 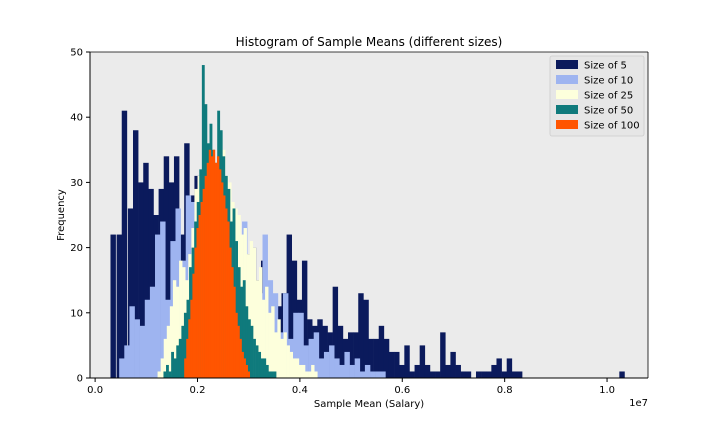 I want to click on y-ticks: 0 10 20 30 40 50, so click(x=80, y=216).